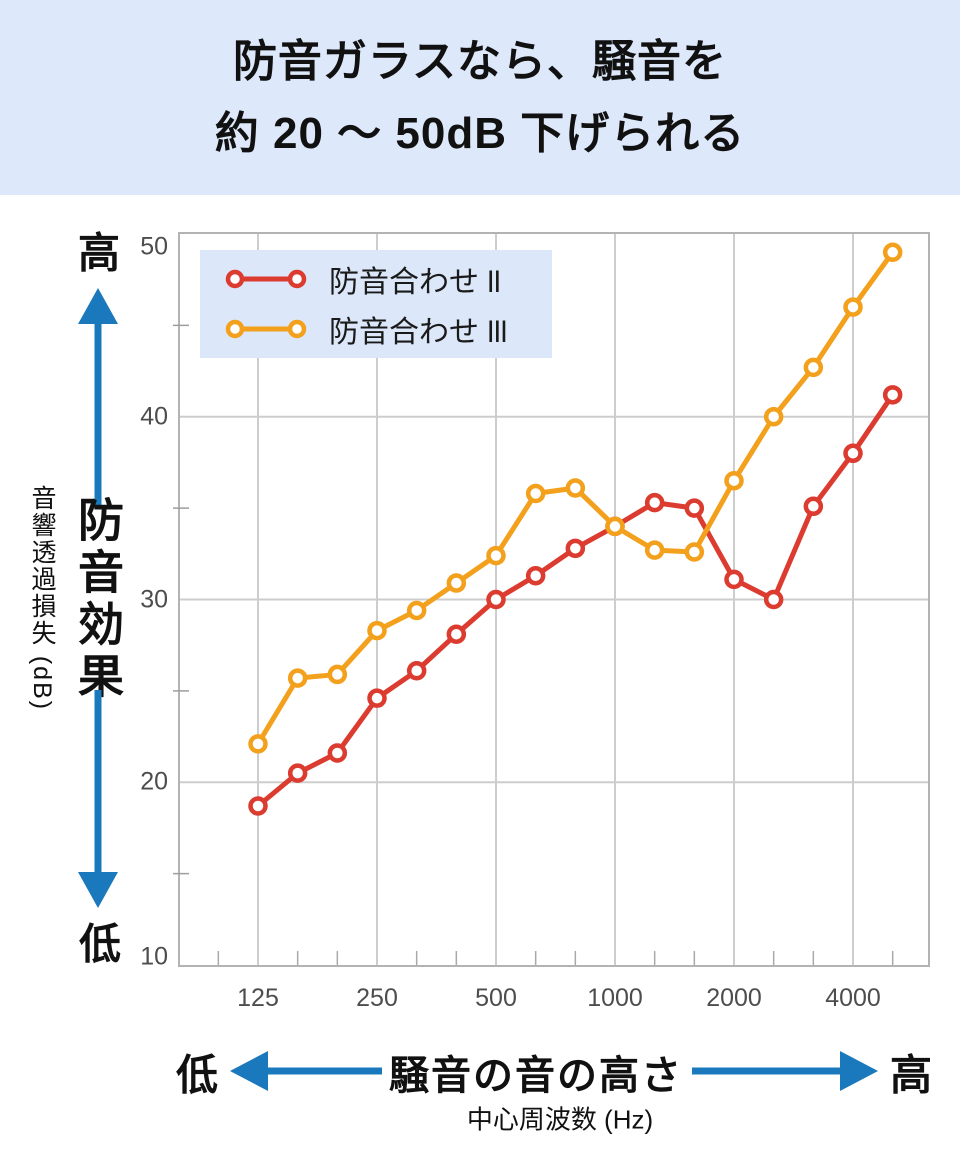  What do you see at coordinates (249, 1071) in the screenshot?
I see `left-arrow-icon` at bounding box center [249, 1071].